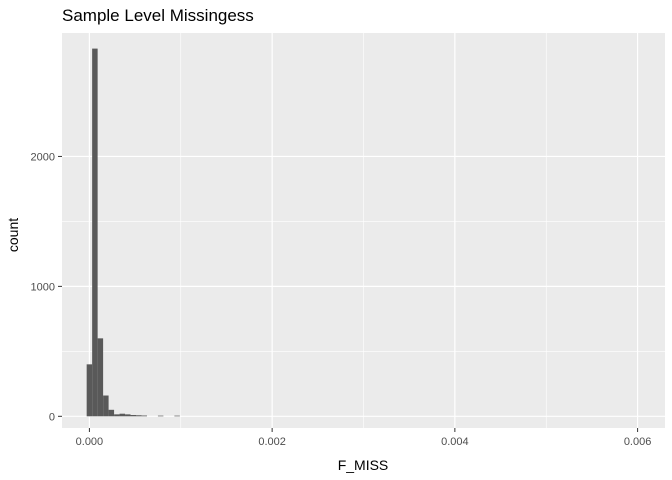  I want to click on chart-title: Sample Level Missingess, so click(158, 15).